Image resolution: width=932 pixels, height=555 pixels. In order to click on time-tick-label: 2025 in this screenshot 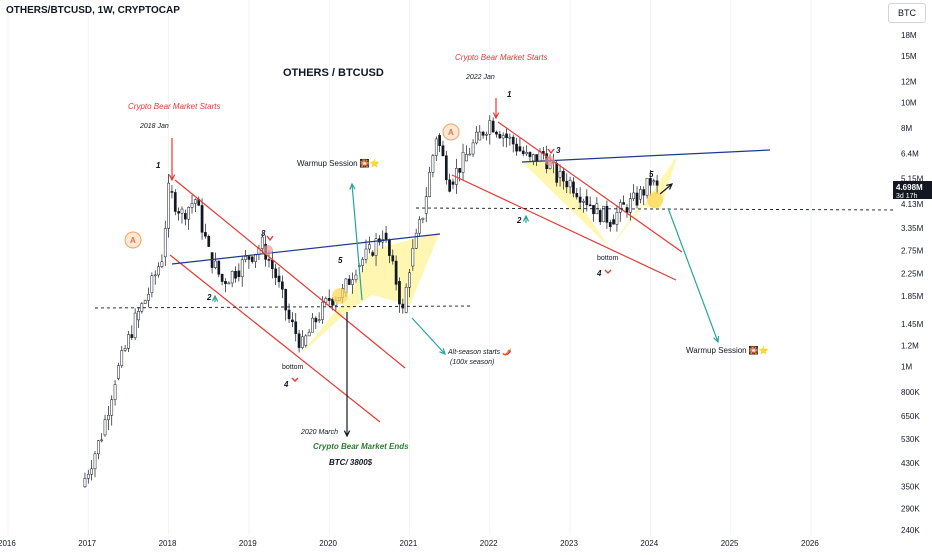, I will do `click(730, 543)`.